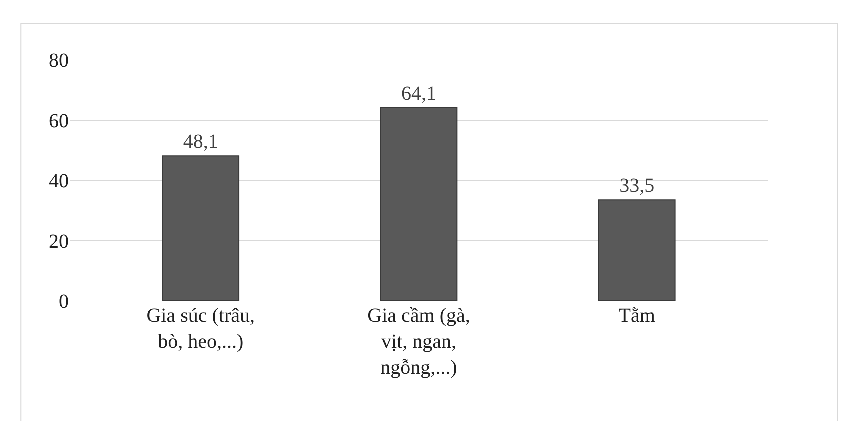  What do you see at coordinates (64, 302) in the screenshot?
I see `y-tick-label: 0` at bounding box center [64, 302].